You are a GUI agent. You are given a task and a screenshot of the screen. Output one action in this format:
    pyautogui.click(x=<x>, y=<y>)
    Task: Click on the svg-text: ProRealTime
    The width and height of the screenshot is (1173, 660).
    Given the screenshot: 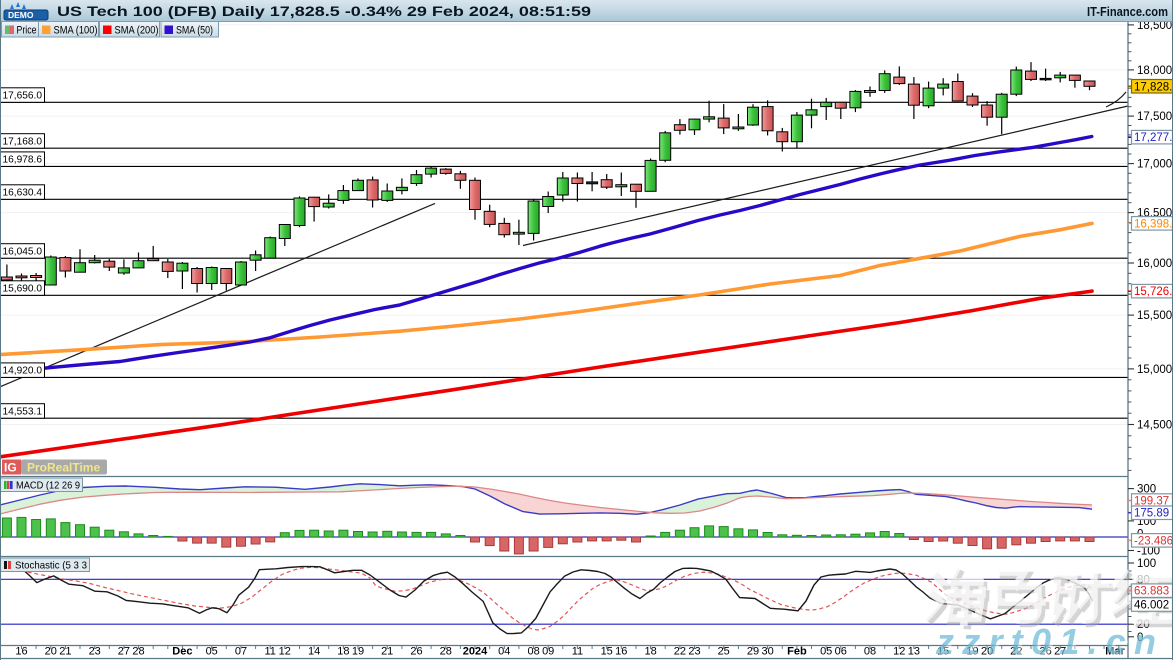 What is the action you would take?
    pyautogui.click(x=63, y=468)
    